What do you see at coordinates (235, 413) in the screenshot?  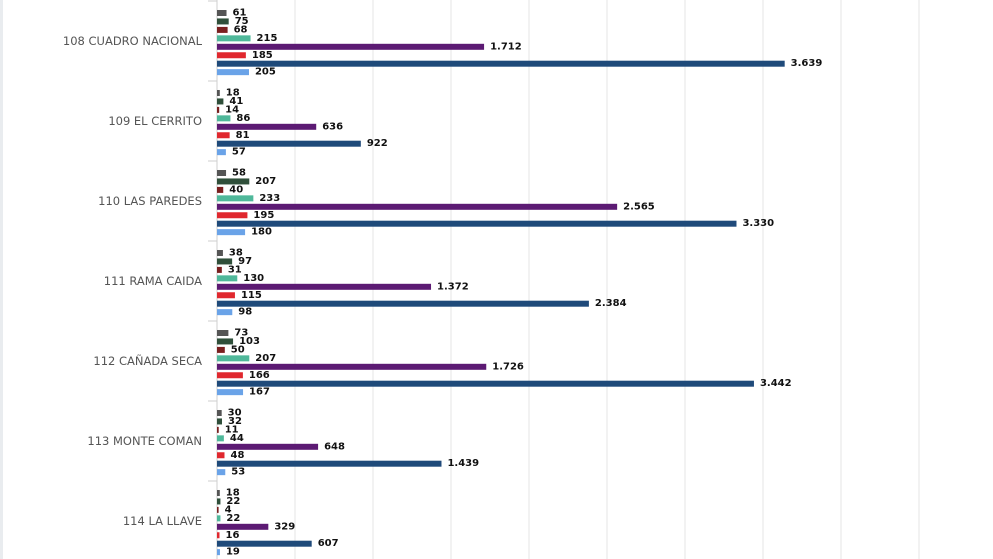 I see `value-label: 30` at bounding box center [235, 413].